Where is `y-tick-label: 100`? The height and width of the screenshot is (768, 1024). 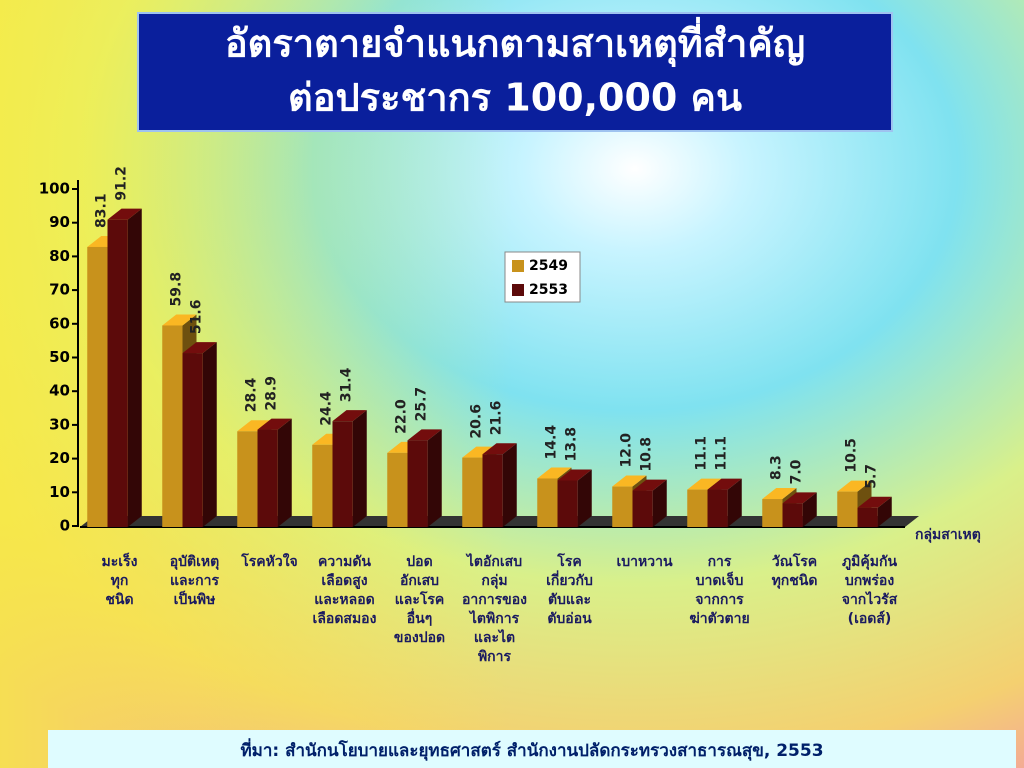
y-tick-label: 100 is located at coordinates (54, 189).